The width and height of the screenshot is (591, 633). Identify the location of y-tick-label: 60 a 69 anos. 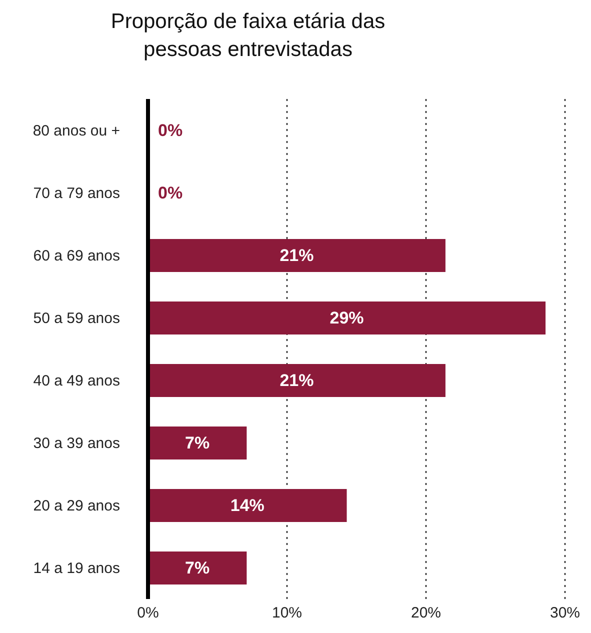
(76, 256).